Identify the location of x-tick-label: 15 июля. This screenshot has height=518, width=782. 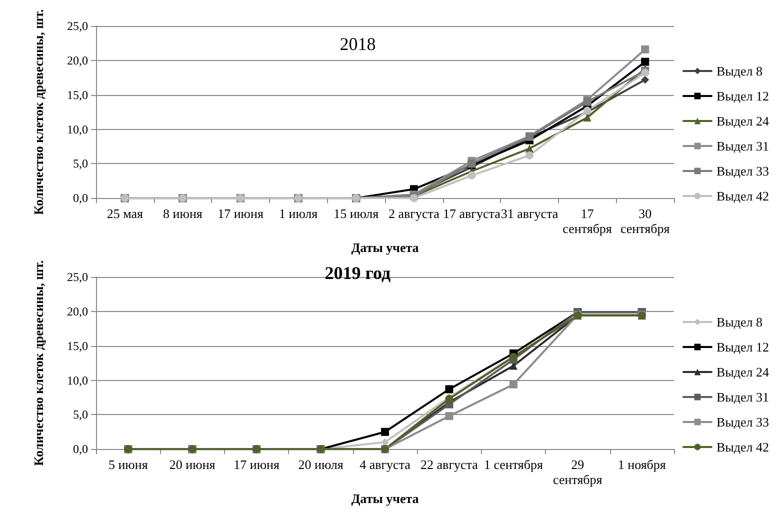
(356, 214).